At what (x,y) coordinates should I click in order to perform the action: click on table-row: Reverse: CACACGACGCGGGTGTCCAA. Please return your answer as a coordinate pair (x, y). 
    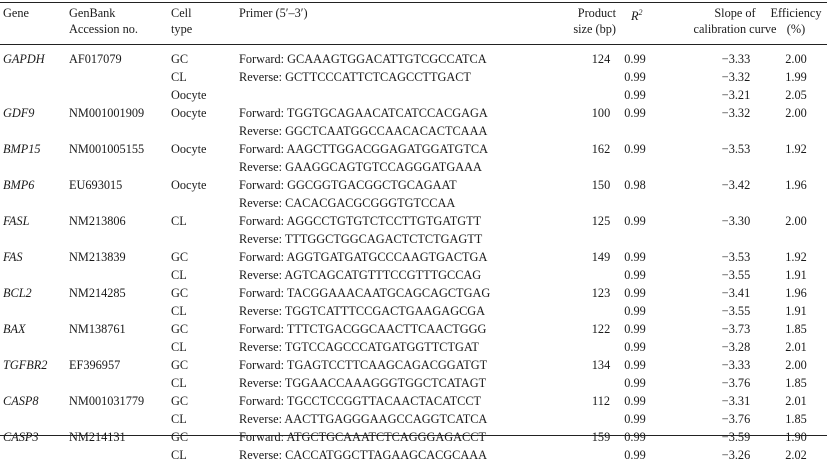
    Looking at the image, I should click on (413, 203).